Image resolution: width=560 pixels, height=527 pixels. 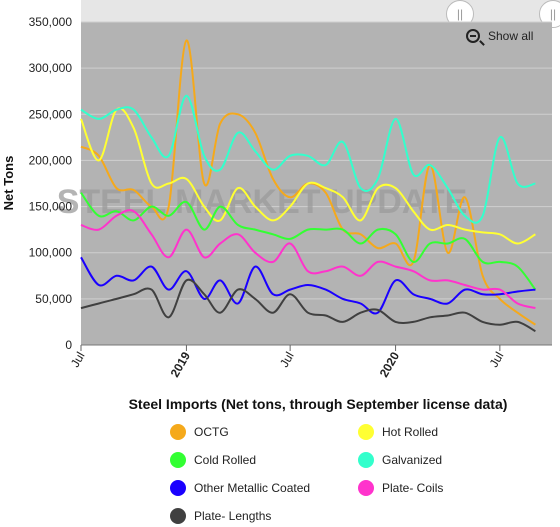 I want to click on legend-label: Hot Rolled, so click(x=410, y=432).